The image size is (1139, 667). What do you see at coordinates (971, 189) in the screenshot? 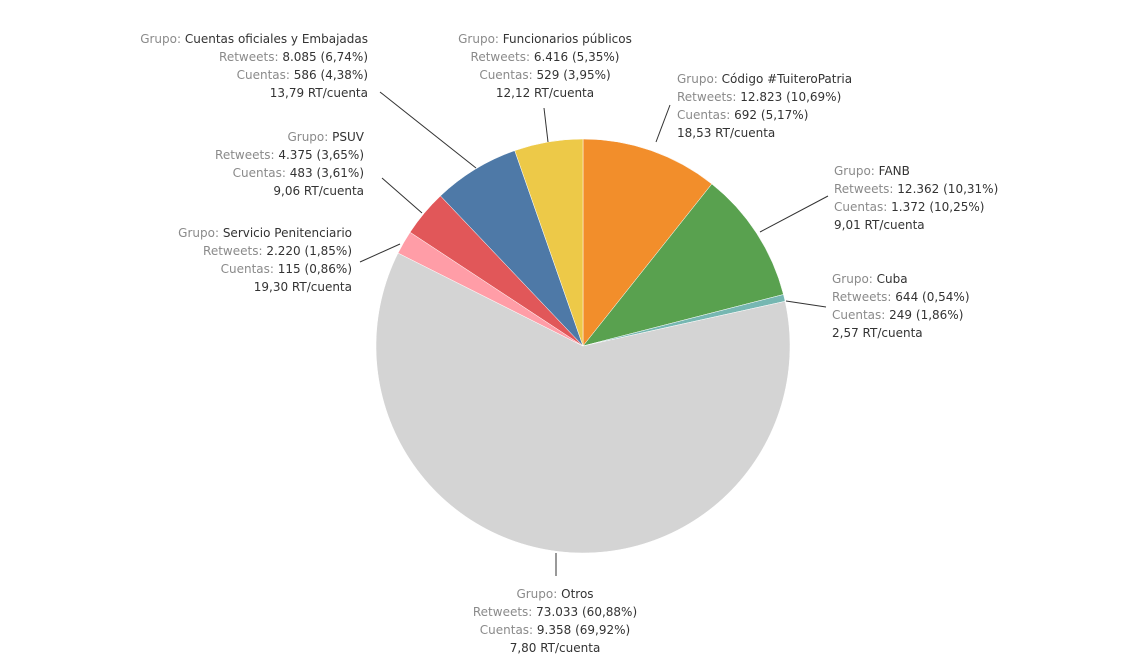
I see `retweets-pct: (10,31%)` at bounding box center [971, 189].